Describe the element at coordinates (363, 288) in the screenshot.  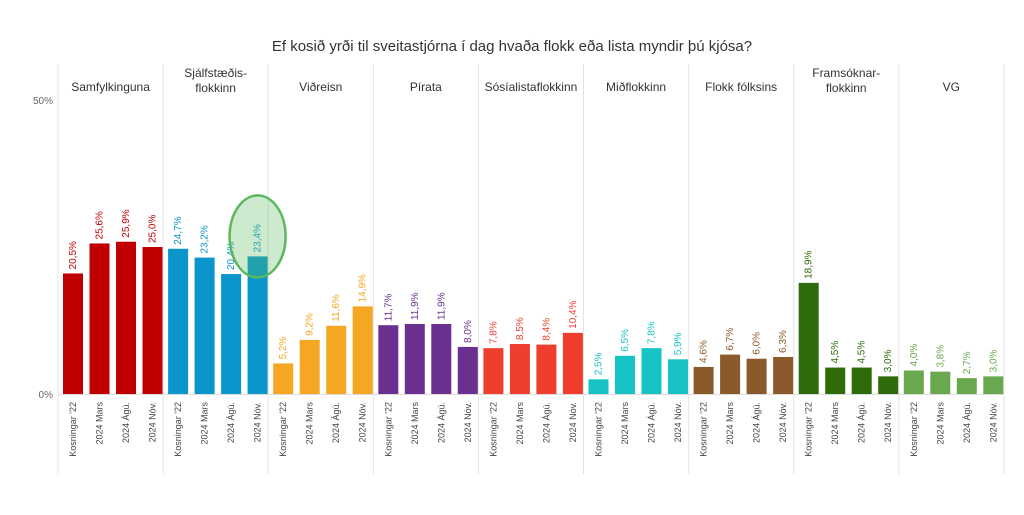
I see `data-label: 14,9%` at that location.